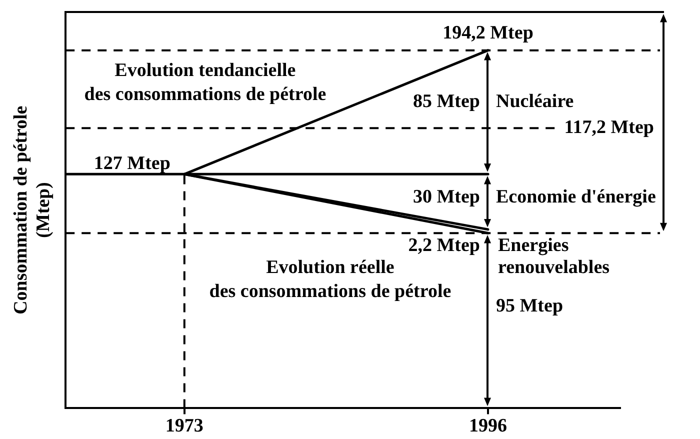 The width and height of the screenshot is (700, 439). Describe the element at coordinates (609, 127) in the screenshot. I see `ref-line-label: 117,2 Mtep` at that location.